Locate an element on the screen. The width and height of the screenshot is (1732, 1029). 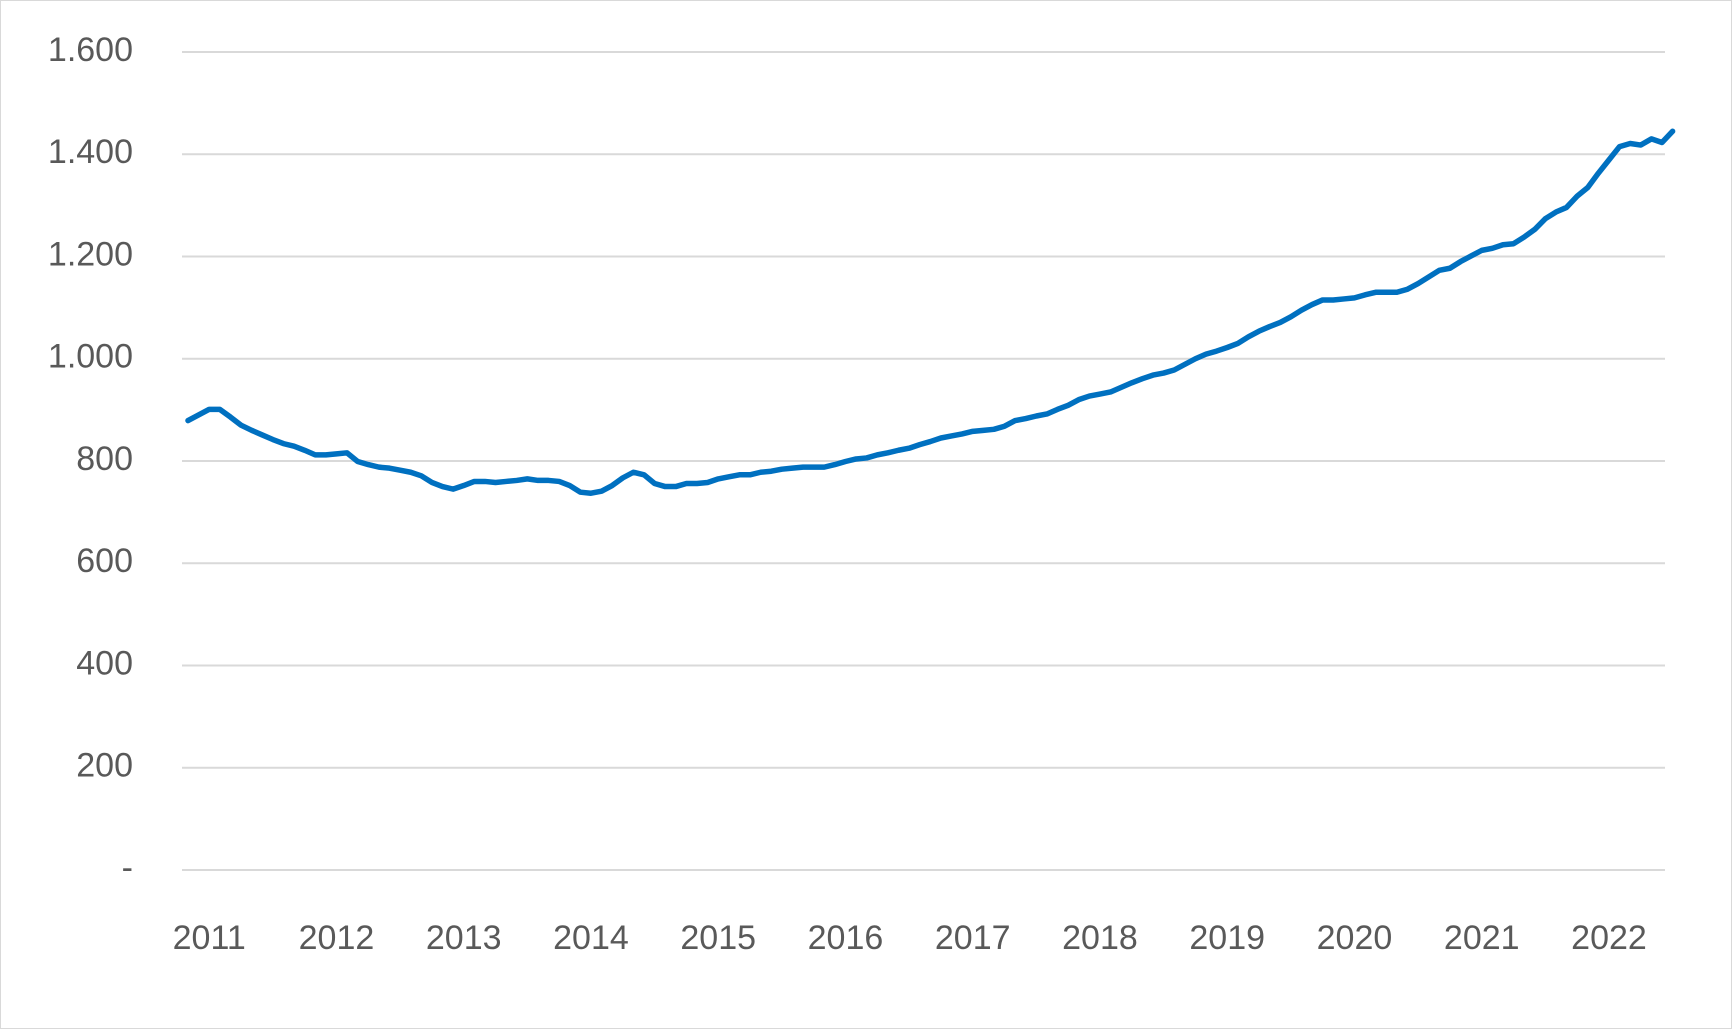
y-tick-label: 600 is located at coordinates (104, 561).